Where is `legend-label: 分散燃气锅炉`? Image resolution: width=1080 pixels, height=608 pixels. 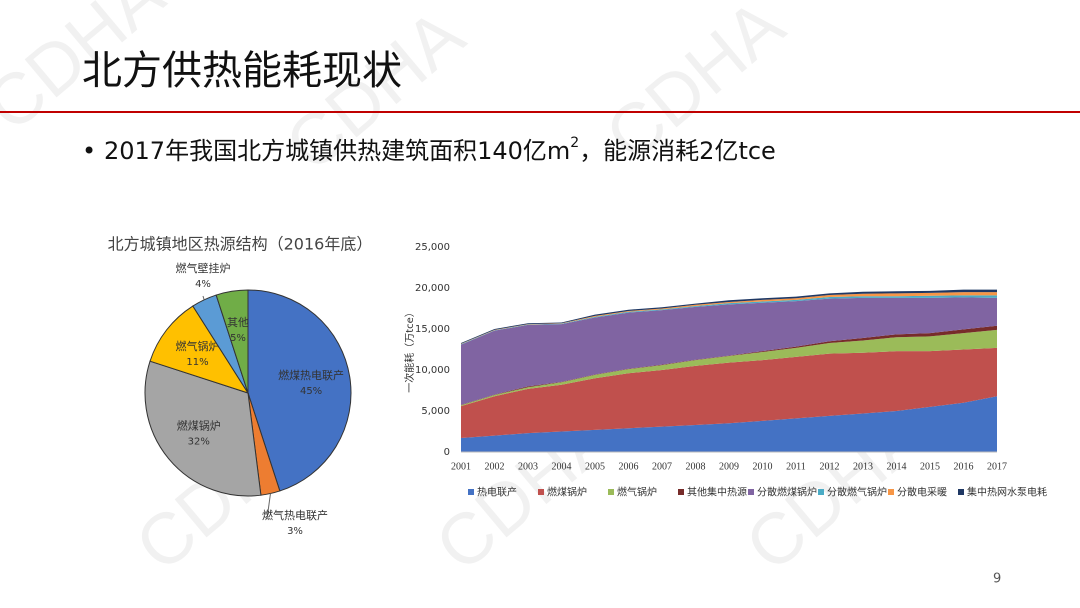
legend-label: 分散燃气锅炉 is located at coordinates (857, 491).